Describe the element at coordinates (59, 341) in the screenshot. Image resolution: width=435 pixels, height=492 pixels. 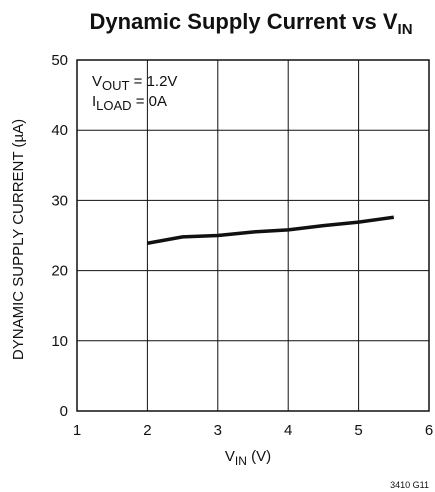
I see `y-tick-label: 10` at that location.